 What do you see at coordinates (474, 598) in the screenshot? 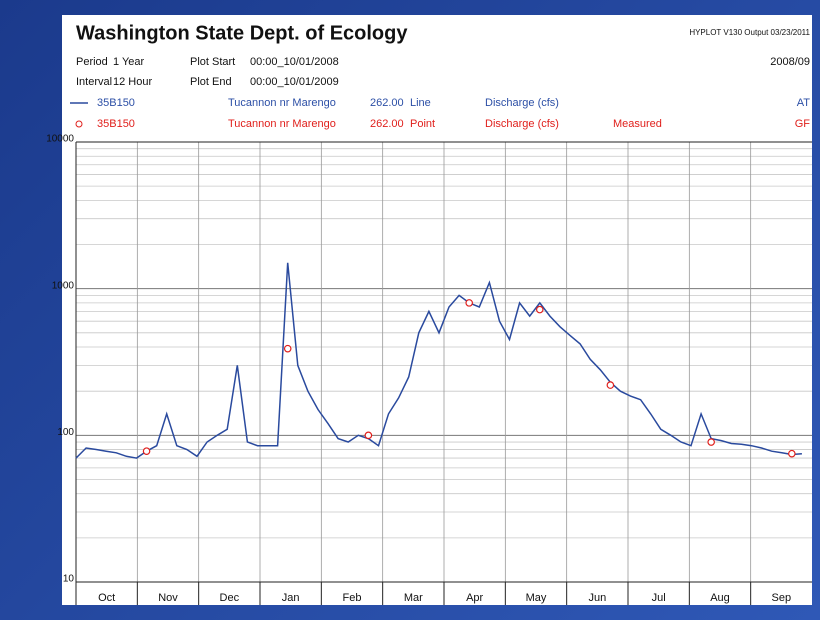
I see `x-tick-label: Apr` at bounding box center [474, 598].